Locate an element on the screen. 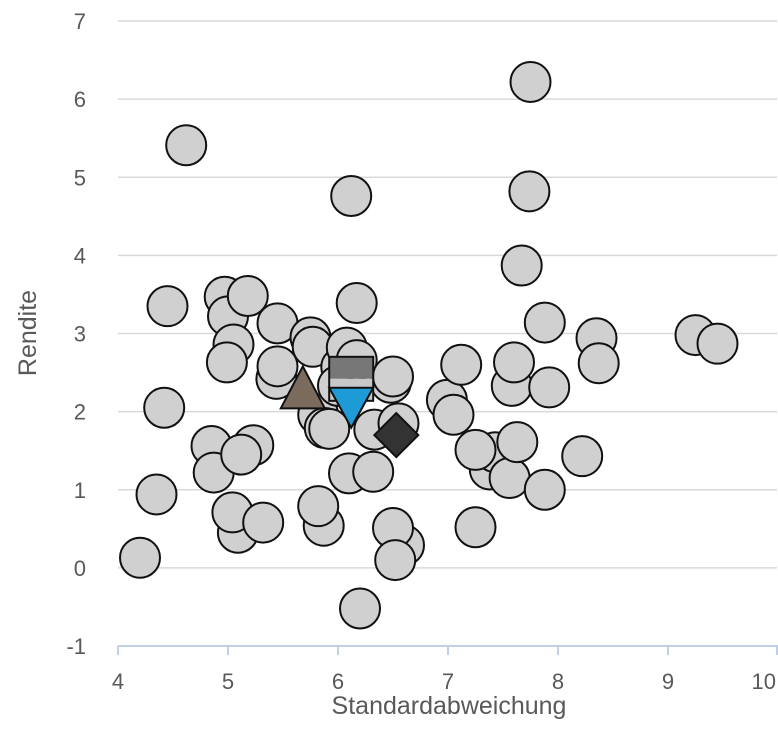 This screenshot has width=778, height=748. data-point-triangle-down is located at coordinates (351, 408).